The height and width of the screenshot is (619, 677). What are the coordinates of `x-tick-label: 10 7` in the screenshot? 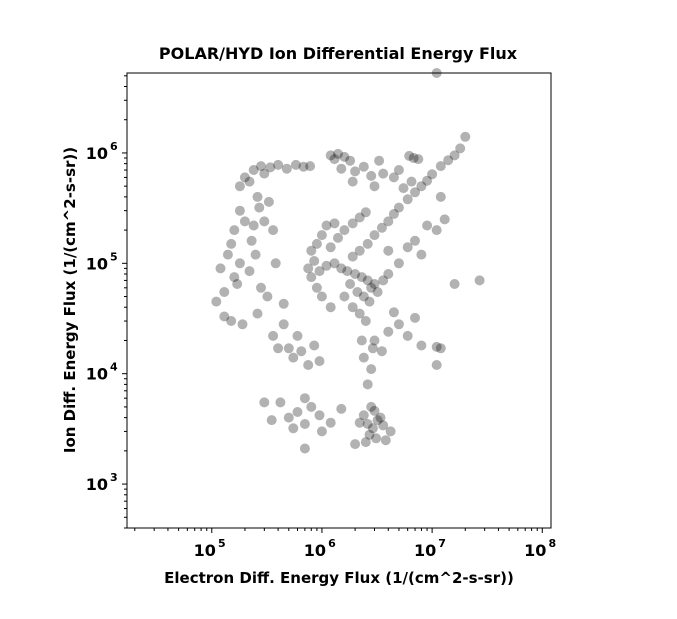 It's located at (430, 548).